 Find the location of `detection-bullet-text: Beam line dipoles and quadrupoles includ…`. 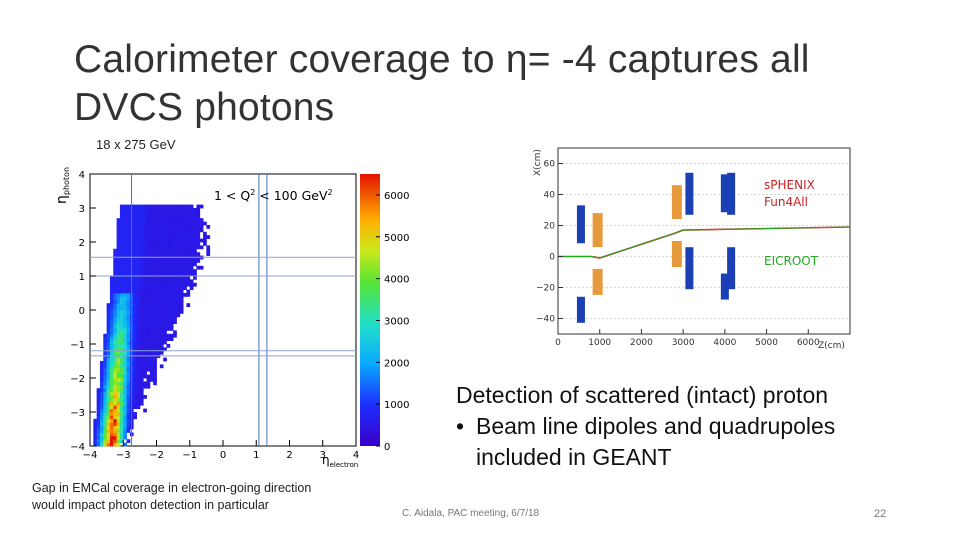

detection-bullet-text: Beam line dipoles and quadrupoles includ… is located at coordinates (656, 441).